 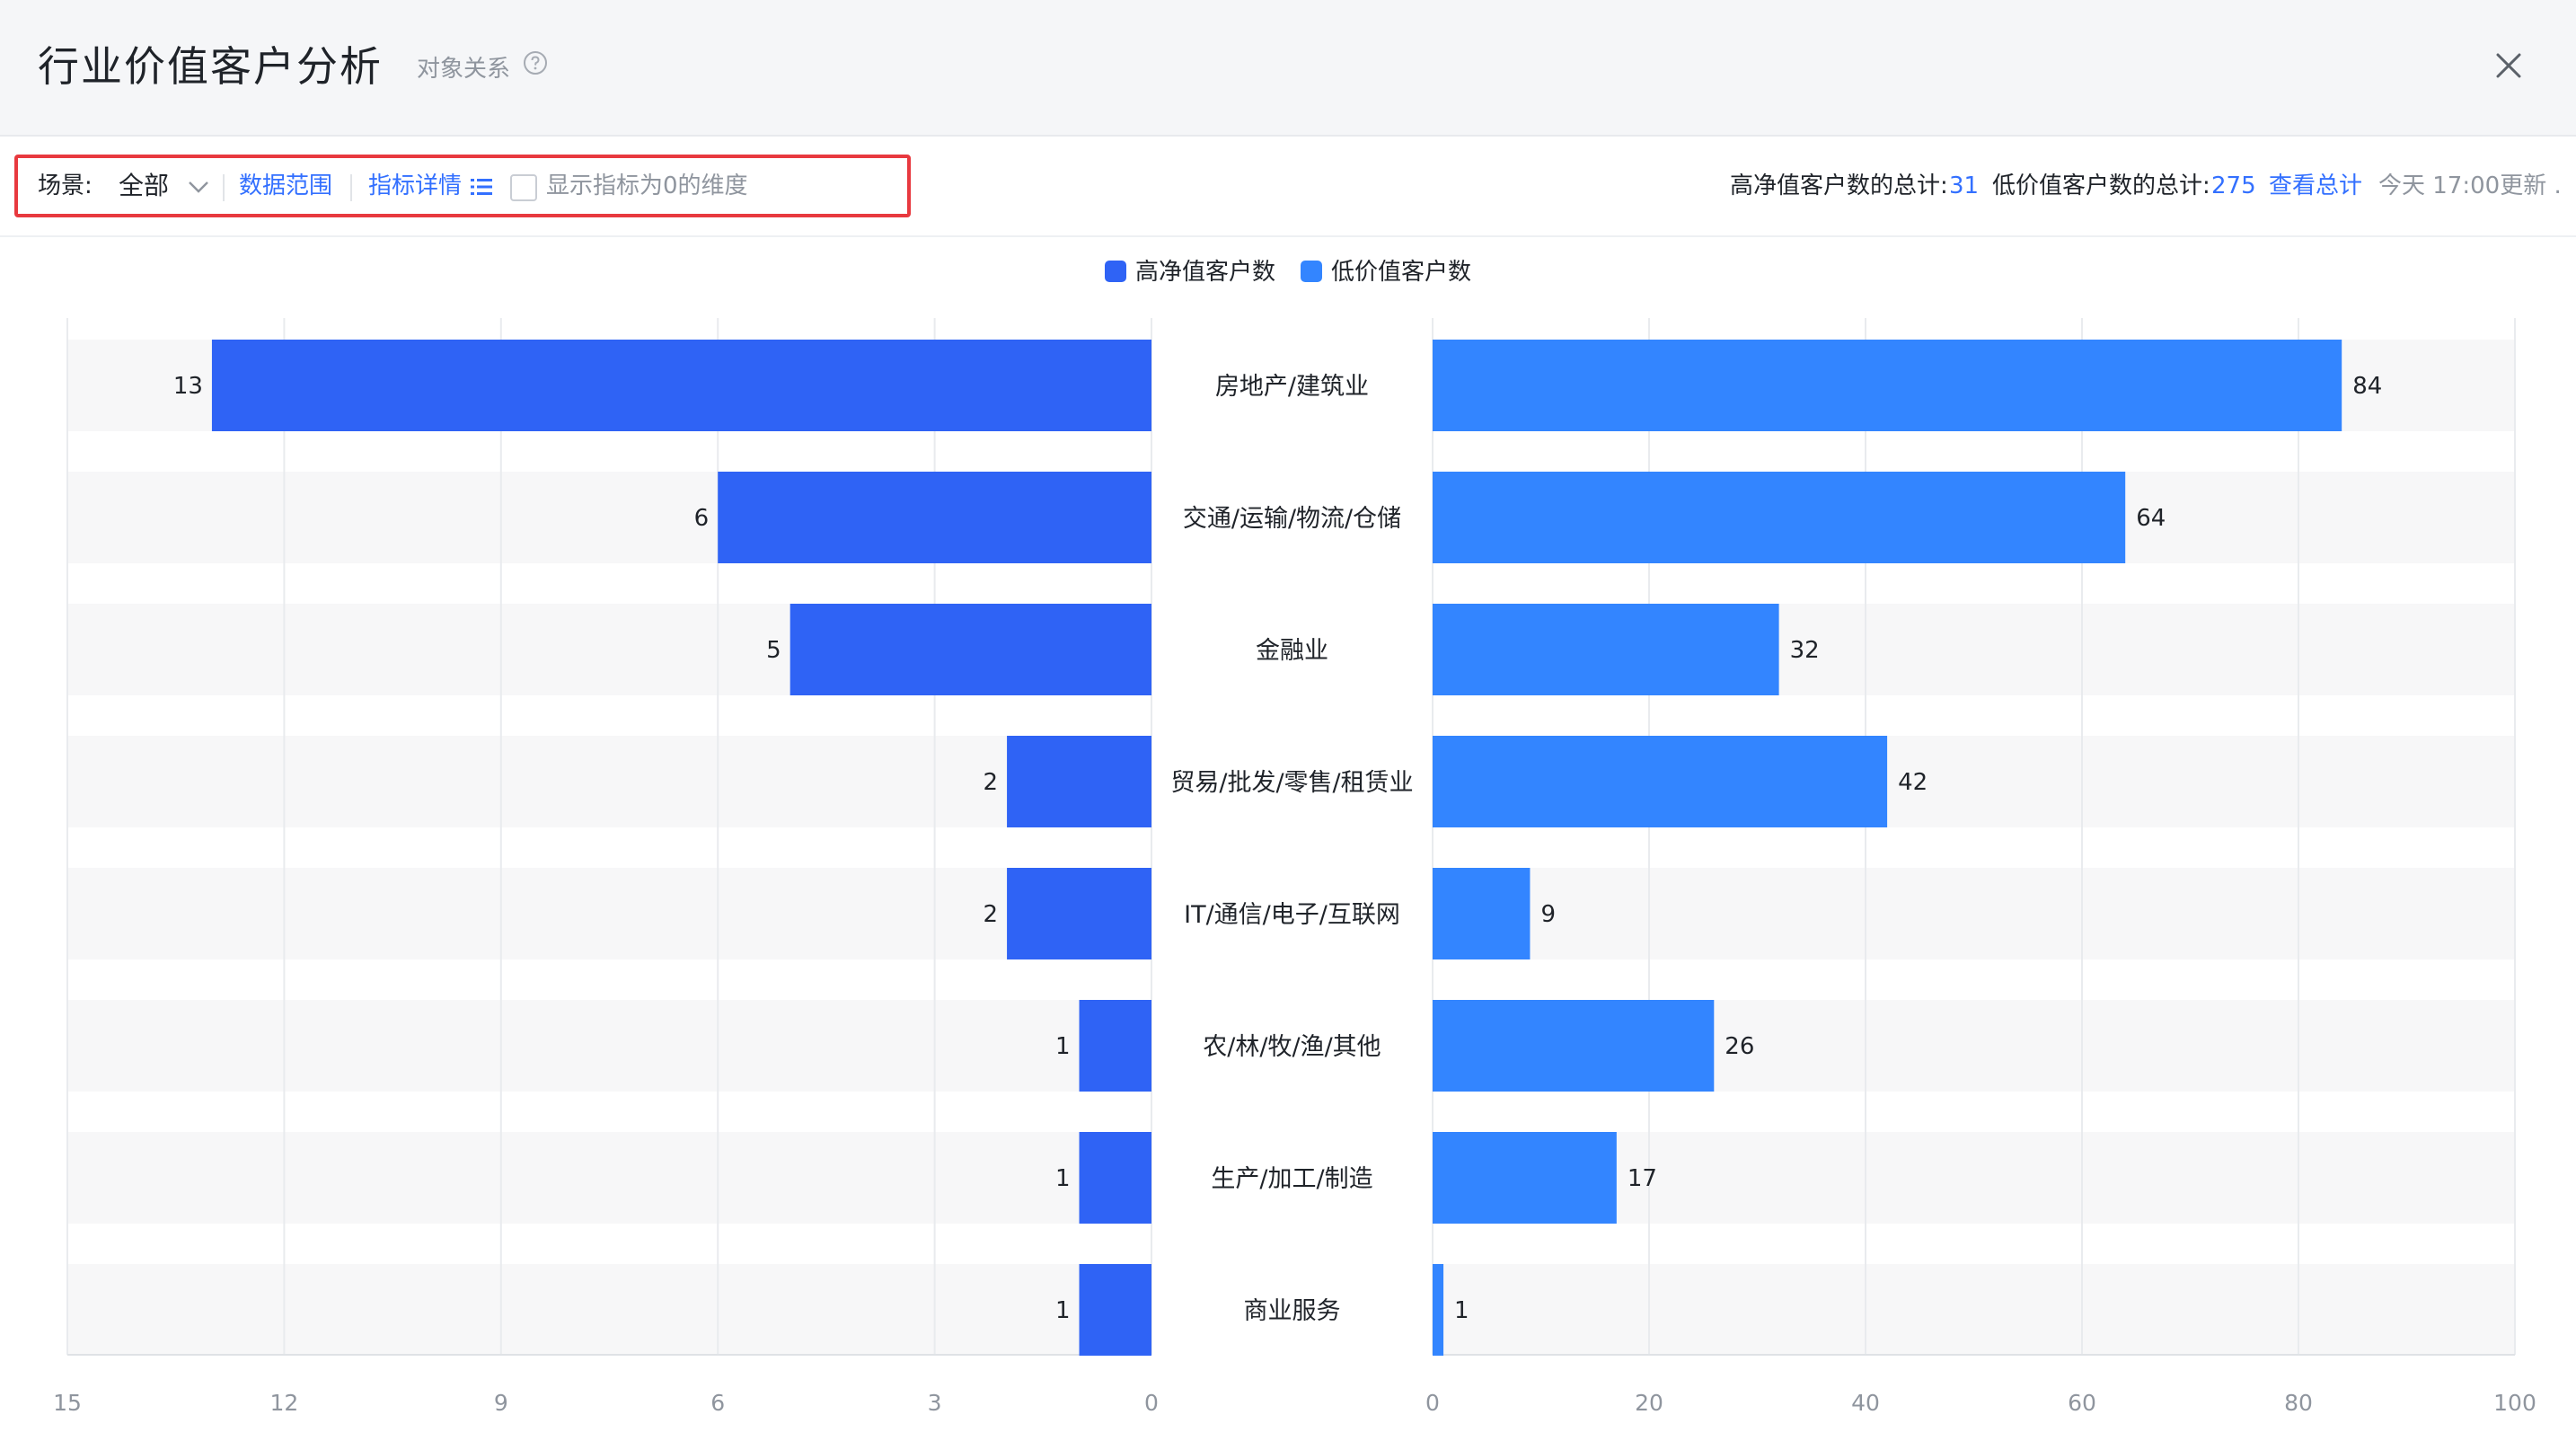 What do you see at coordinates (1461, 1310) in the screenshot?
I see `data-label-low: 1` at bounding box center [1461, 1310].